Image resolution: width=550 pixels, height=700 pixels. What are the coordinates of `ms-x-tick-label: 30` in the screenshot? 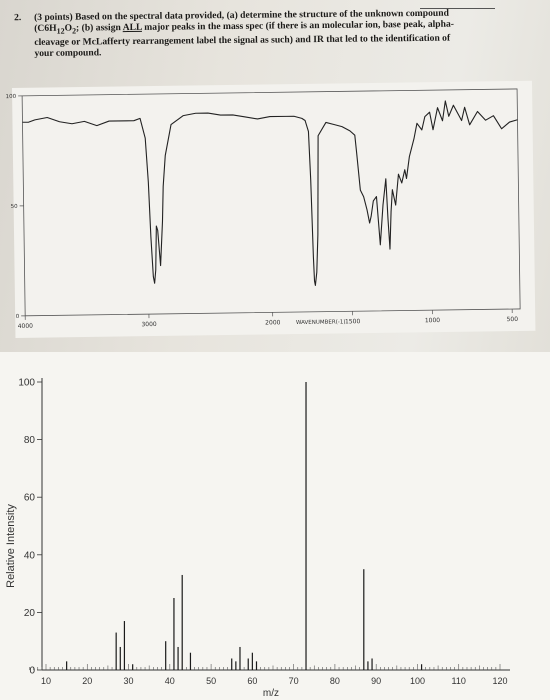 It's located at (129, 681).